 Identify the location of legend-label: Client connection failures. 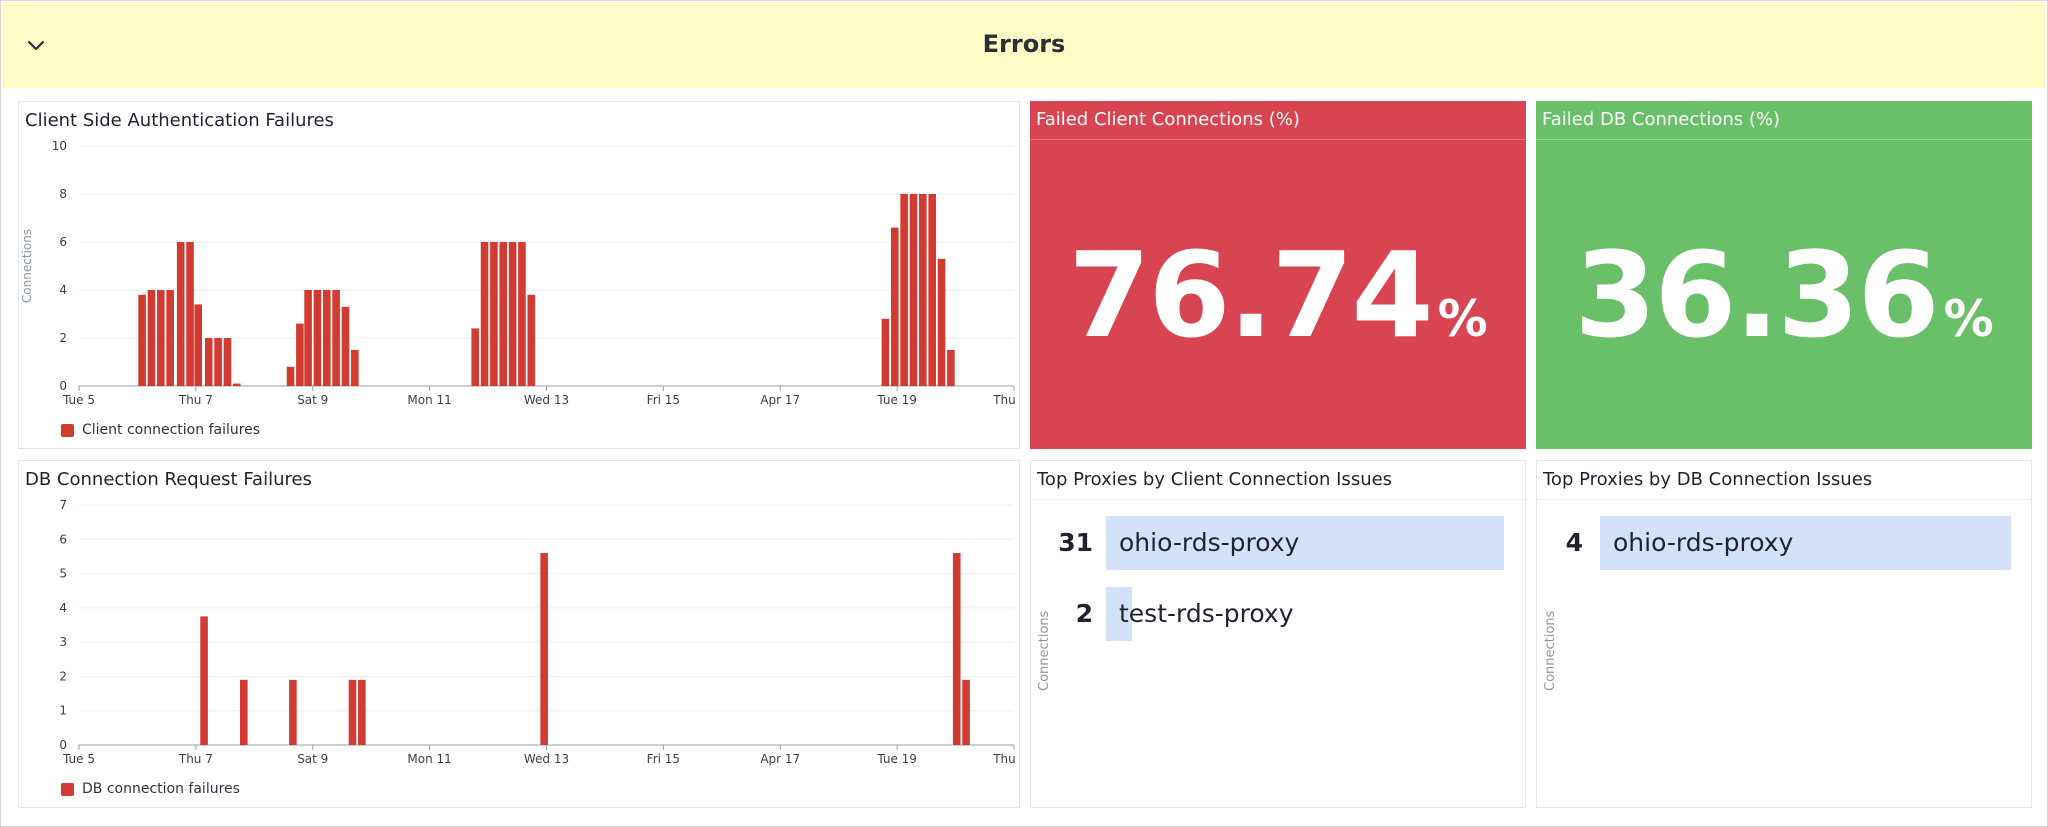
(171, 430).